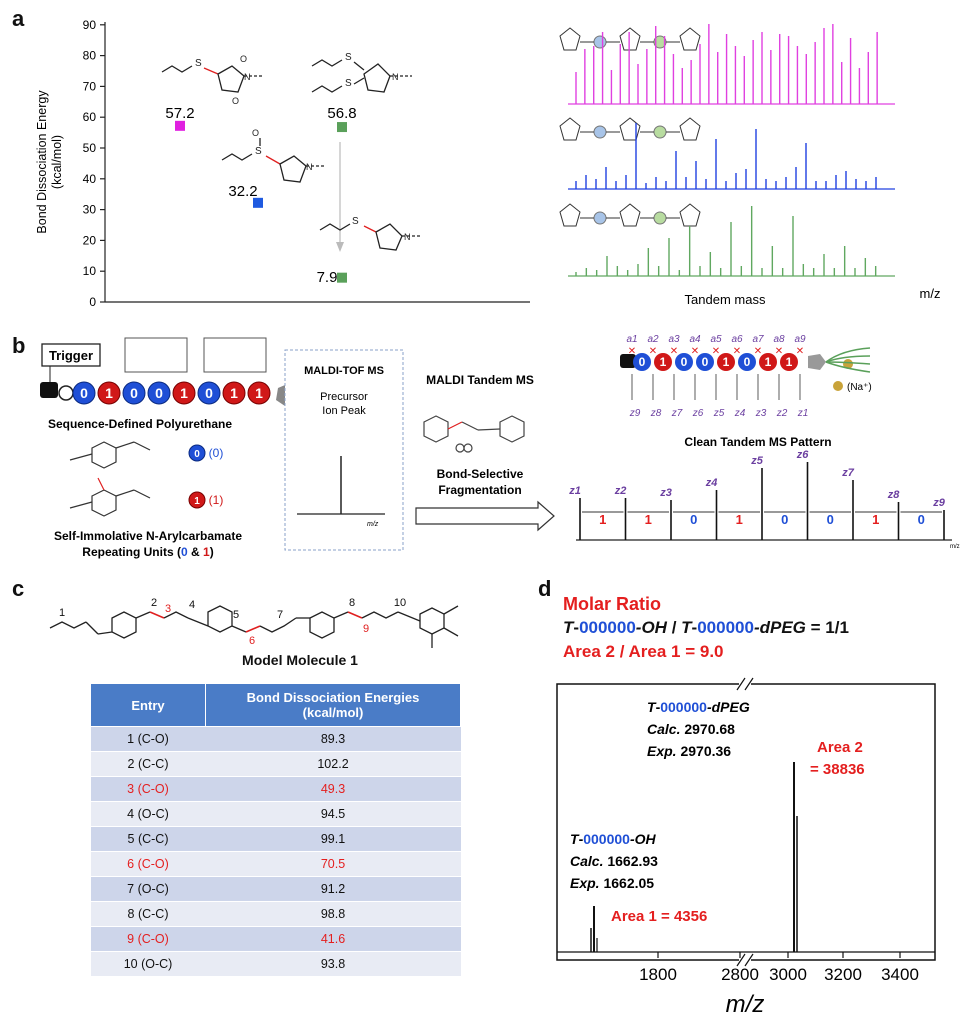 The width and height of the screenshot is (960, 1025). Describe the element at coordinates (613, 839) in the screenshot. I see `peak1-name: T-000000-OH` at that location.